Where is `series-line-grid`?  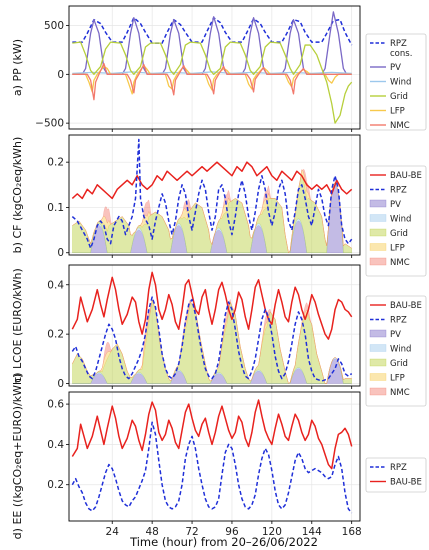
series-line-grid is located at coordinates (212, 82).